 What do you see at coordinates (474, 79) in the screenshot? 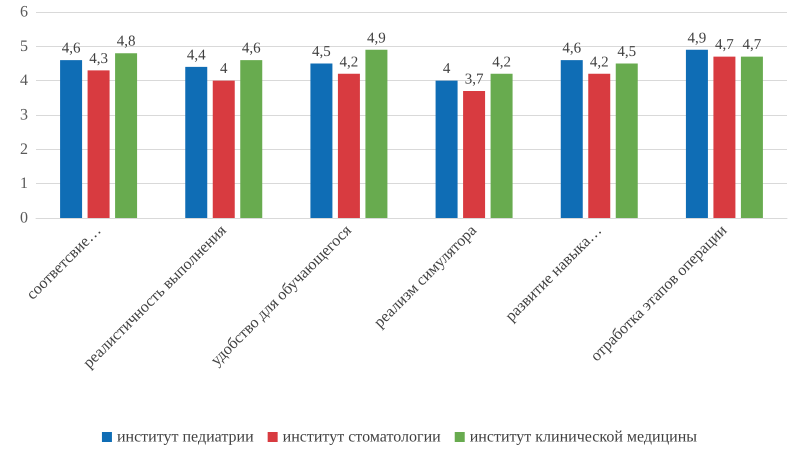
I see `data-label: 3,7` at bounding box center [474, 79].